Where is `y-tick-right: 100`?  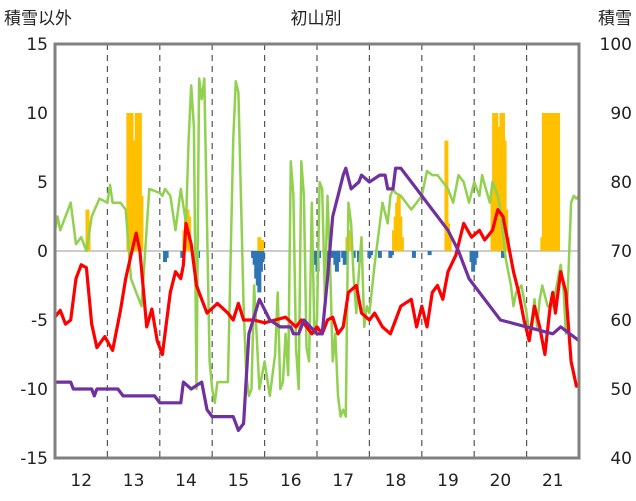
y-tick-right: 100 is located at coordinates (616, 45).